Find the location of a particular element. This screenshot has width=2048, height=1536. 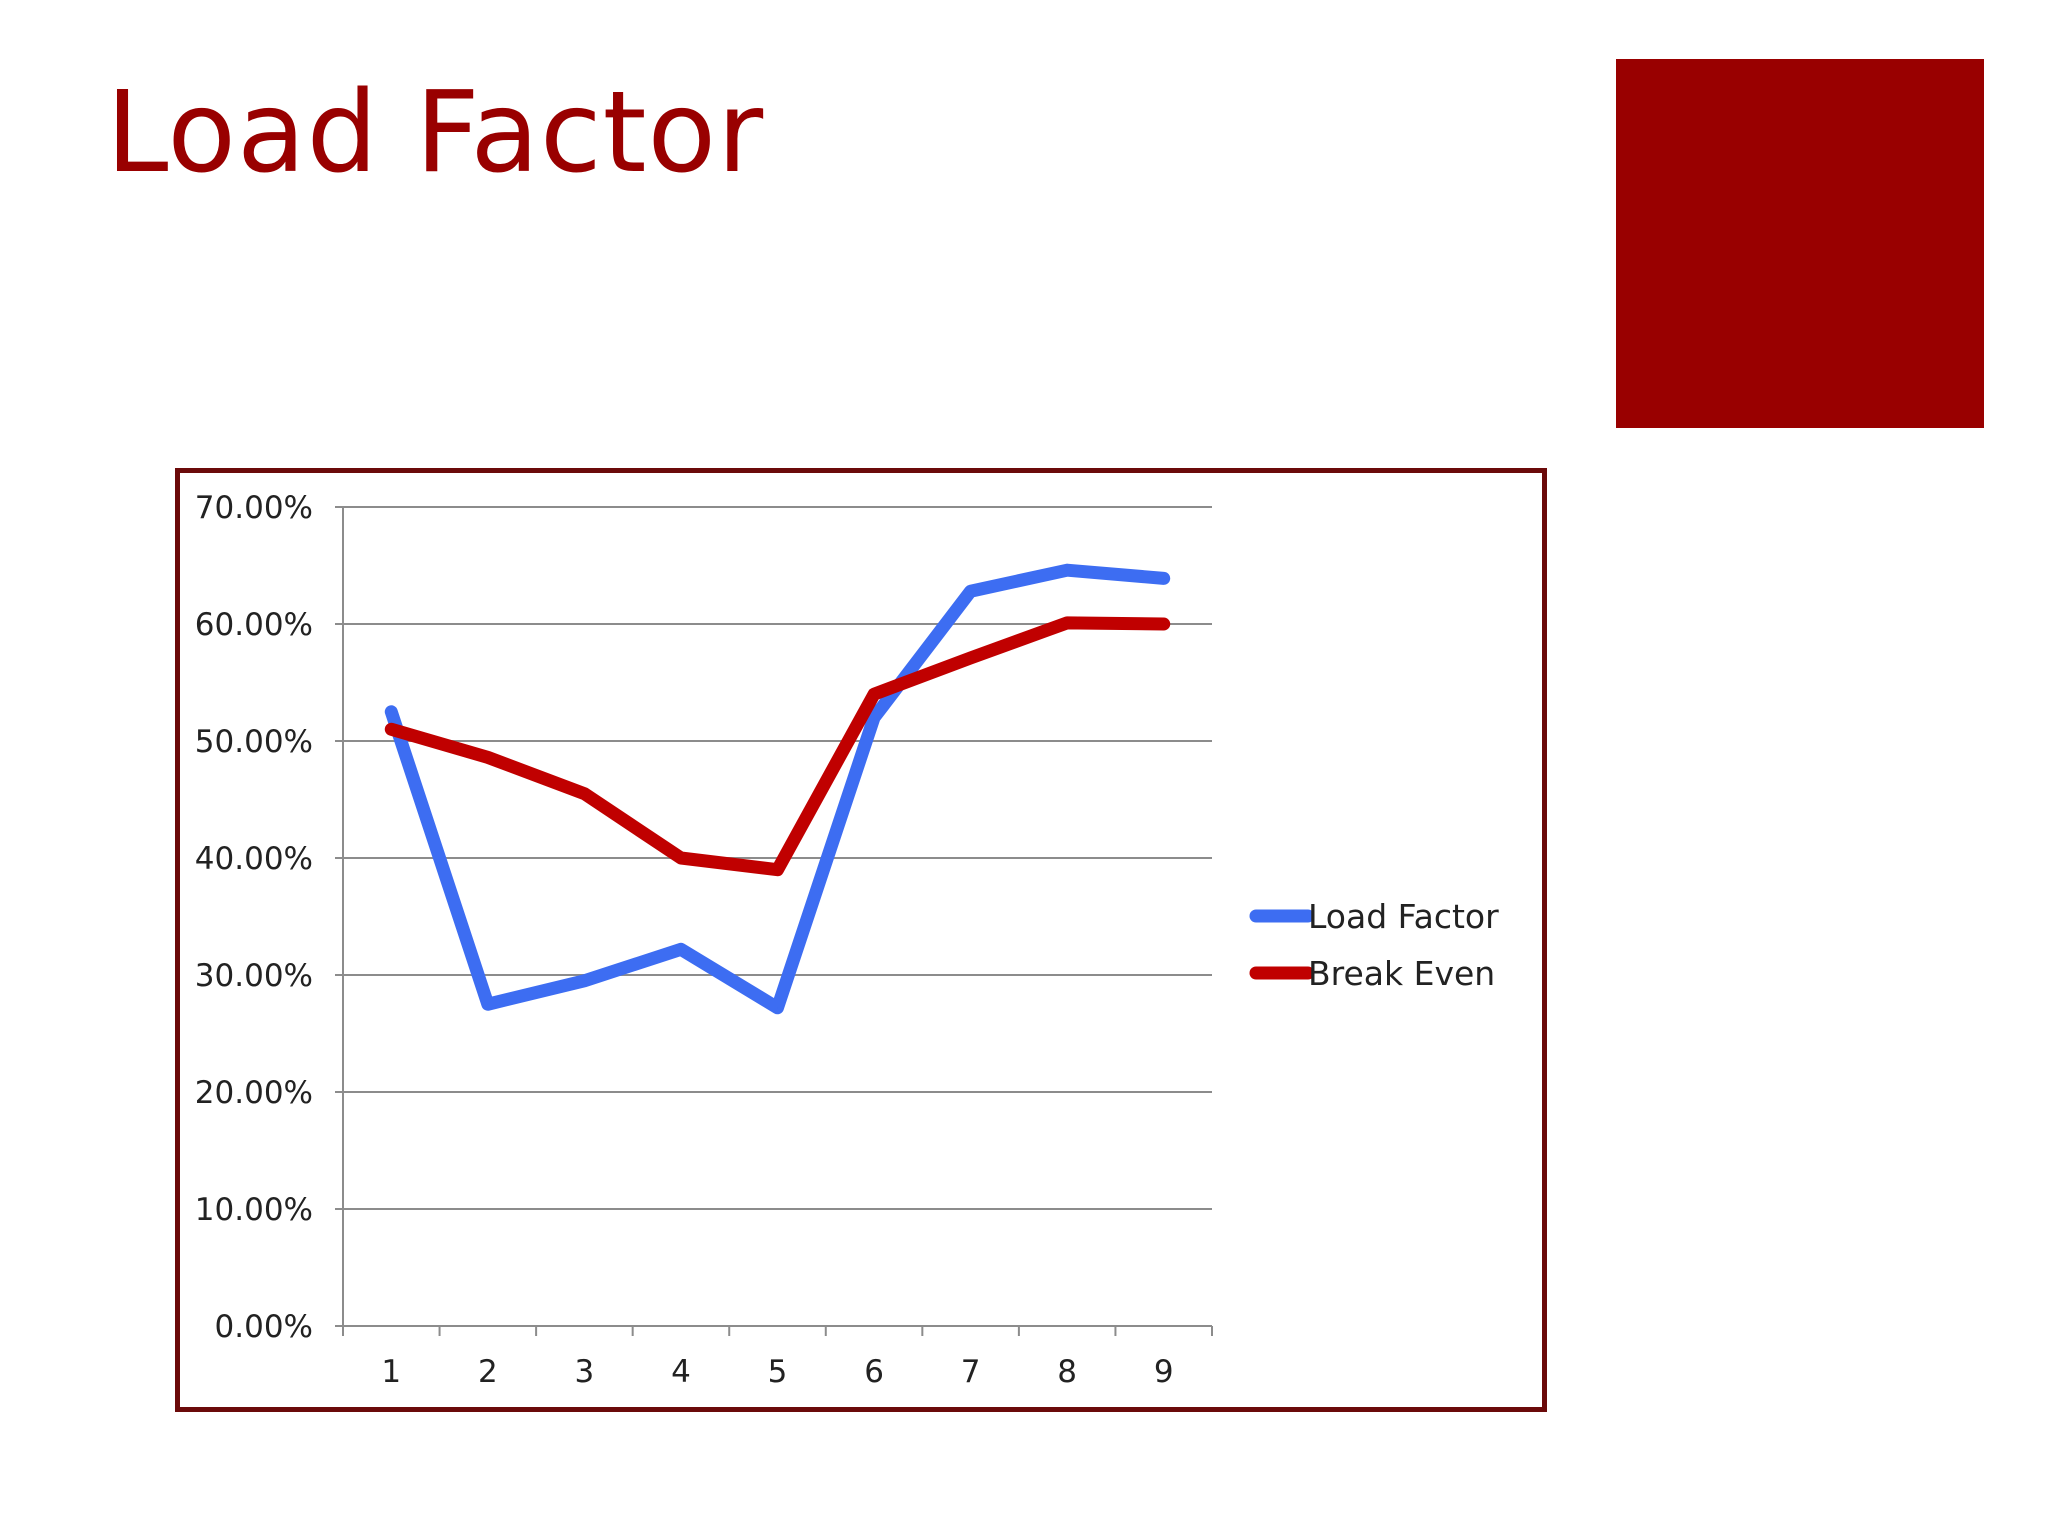

y-tick-label: 20.00% is located at coordinates (254, 1093).